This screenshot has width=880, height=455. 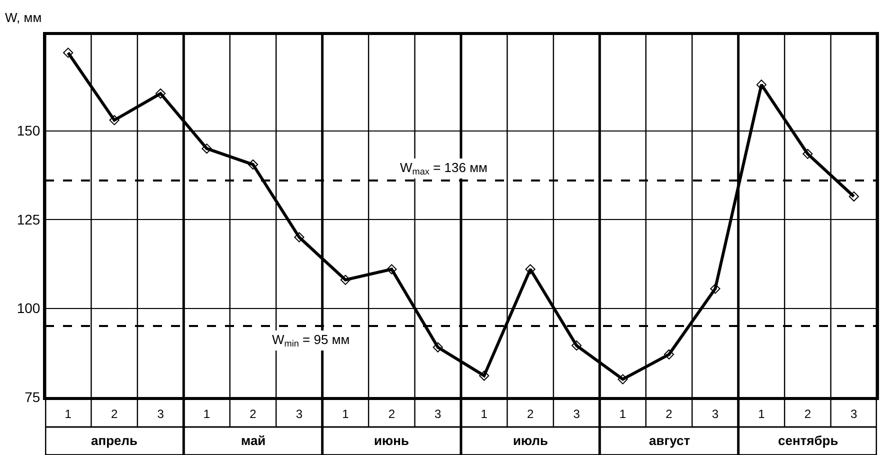 What do you see at coordinates (28, 308) in the screenshot?
I see `y-tick-label: 100` at bounding box center [28, 308].